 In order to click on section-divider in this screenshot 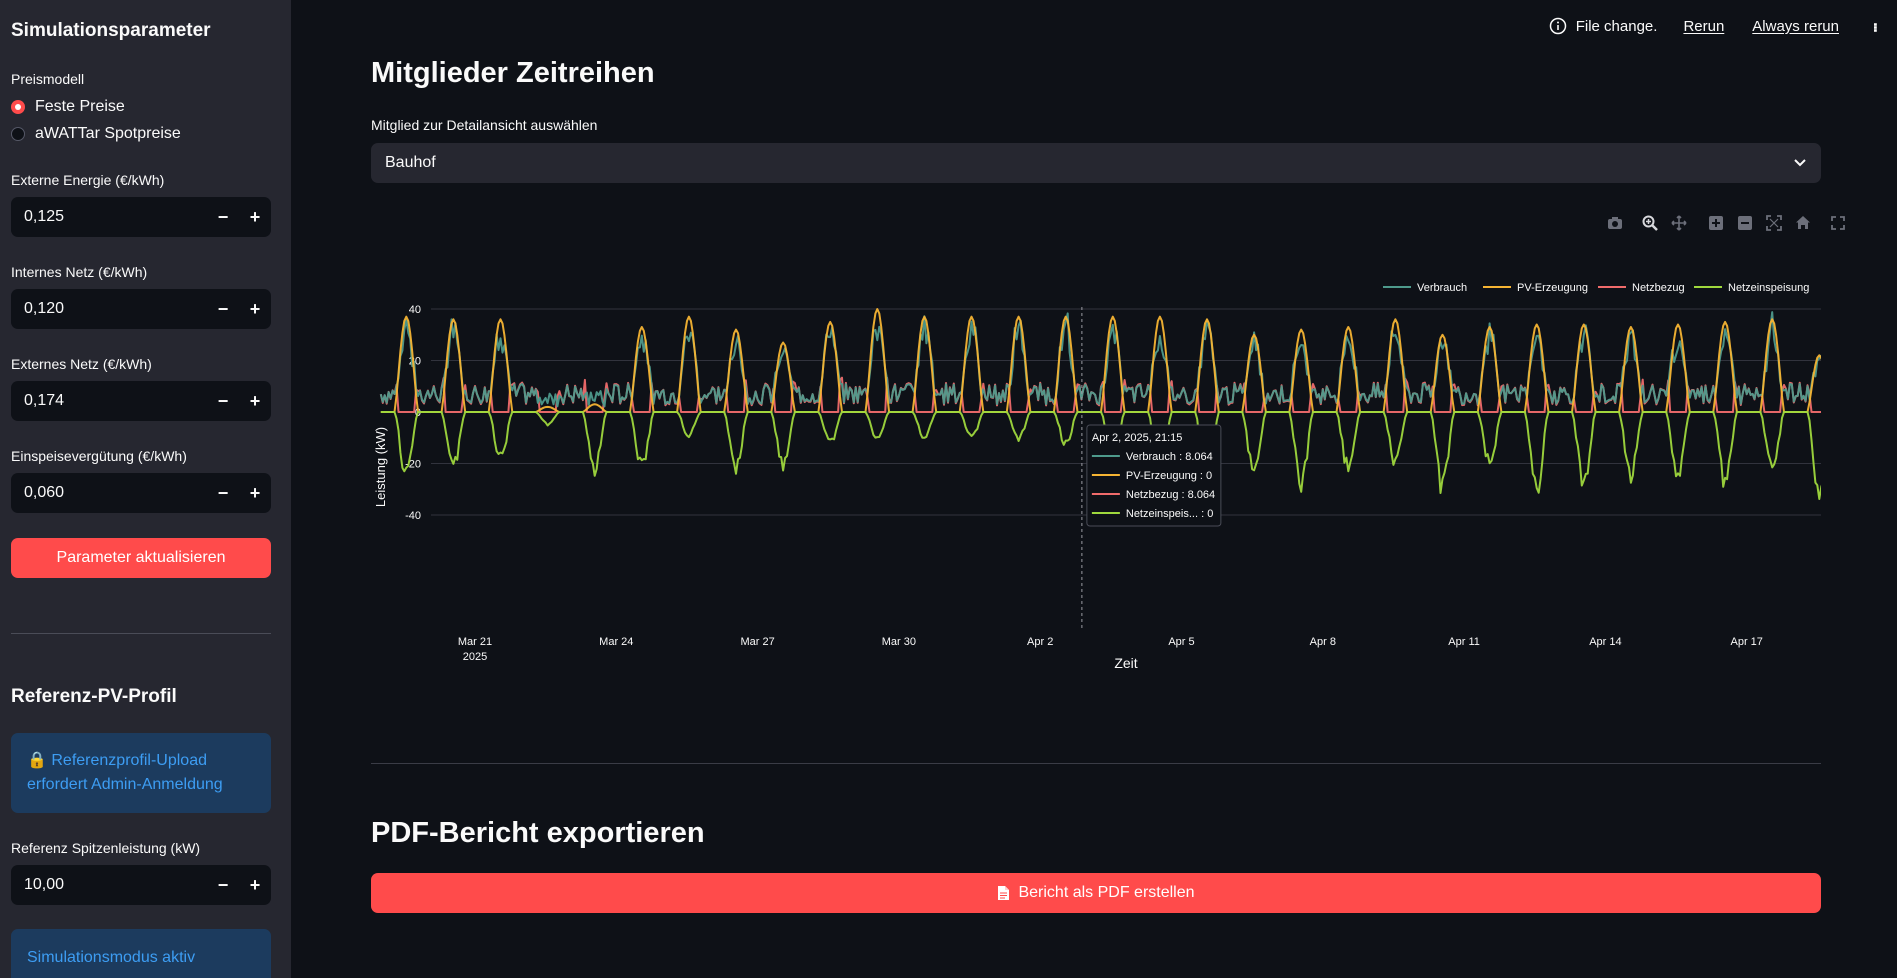, I will do `click(1096, 763)`.